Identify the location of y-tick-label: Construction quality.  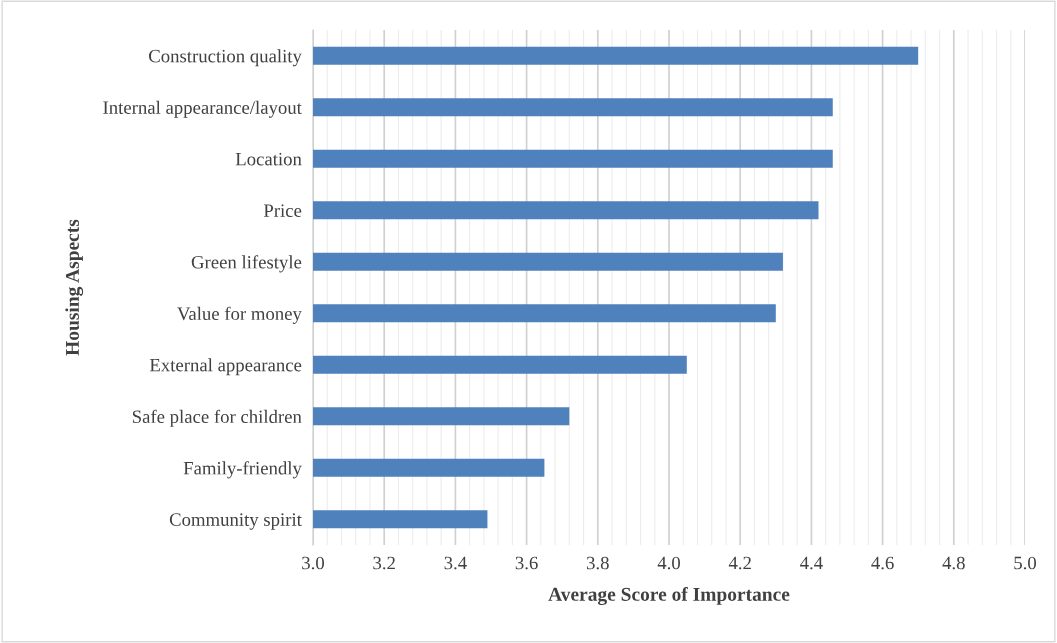
(225, 58).